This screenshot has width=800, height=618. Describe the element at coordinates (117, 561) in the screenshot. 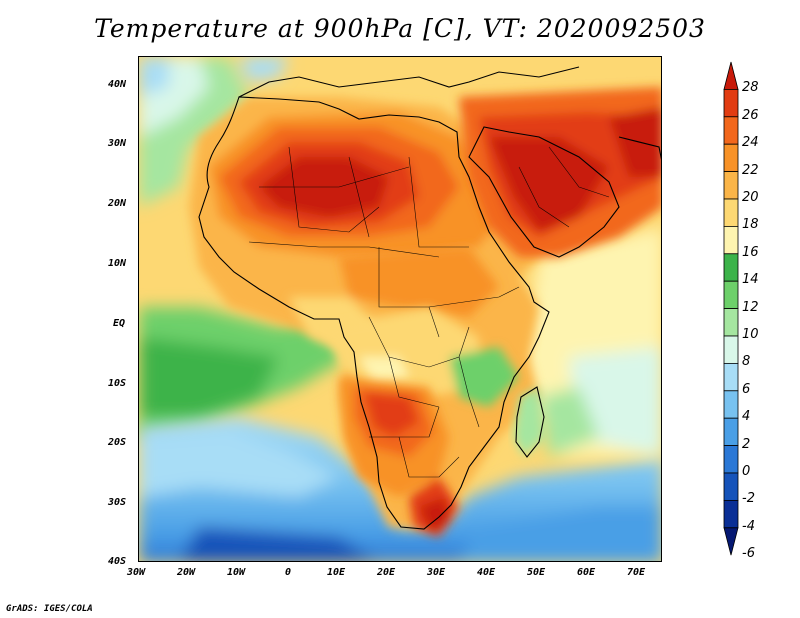

I see `lat-label-40s: 40S` at that location.